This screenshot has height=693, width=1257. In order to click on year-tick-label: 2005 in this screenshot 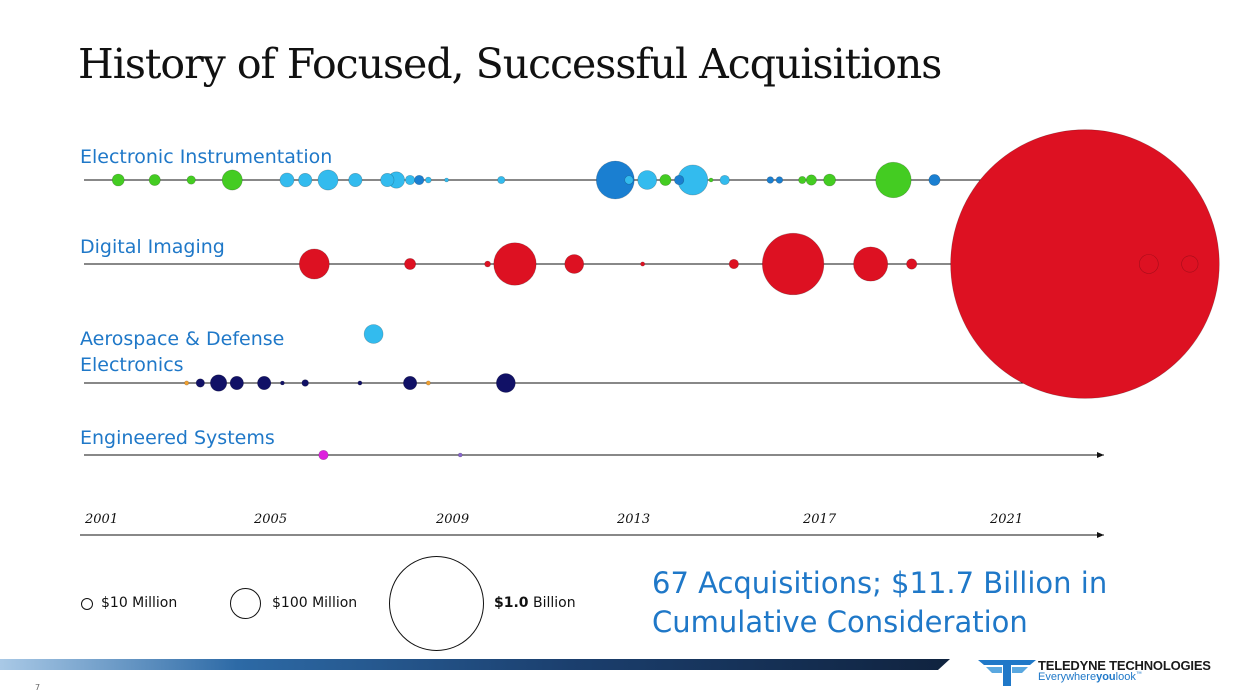, I will do `click(271, 519)`.